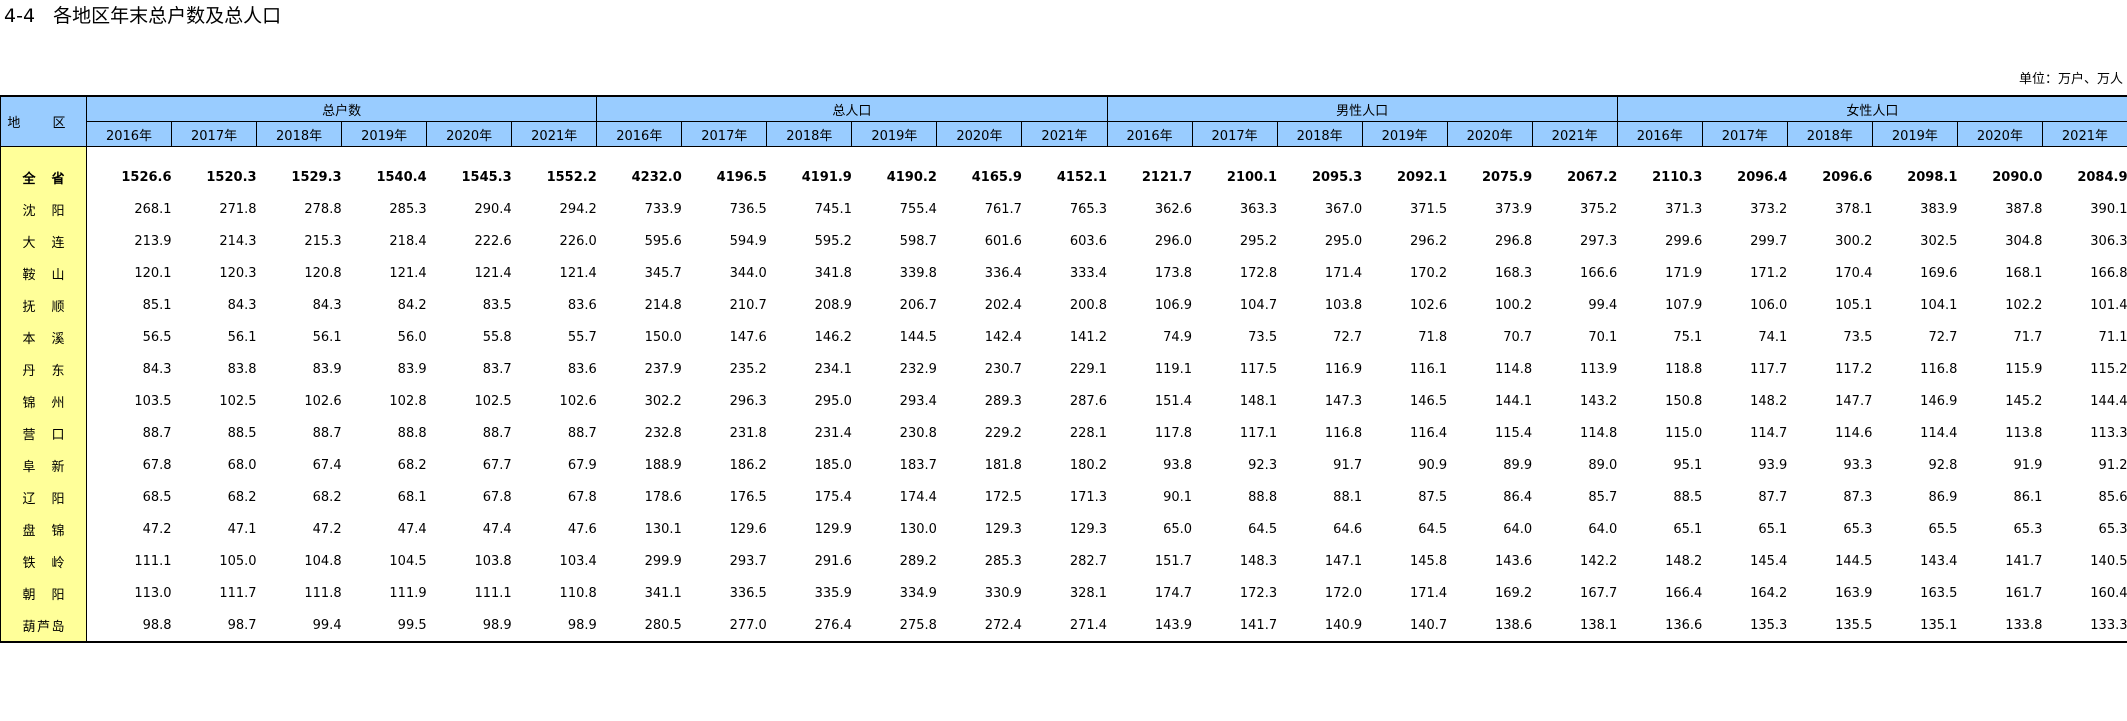 This screenshot has height=721, width=2127. I want to click on value-cell: 299.6, so click(1684, 241).